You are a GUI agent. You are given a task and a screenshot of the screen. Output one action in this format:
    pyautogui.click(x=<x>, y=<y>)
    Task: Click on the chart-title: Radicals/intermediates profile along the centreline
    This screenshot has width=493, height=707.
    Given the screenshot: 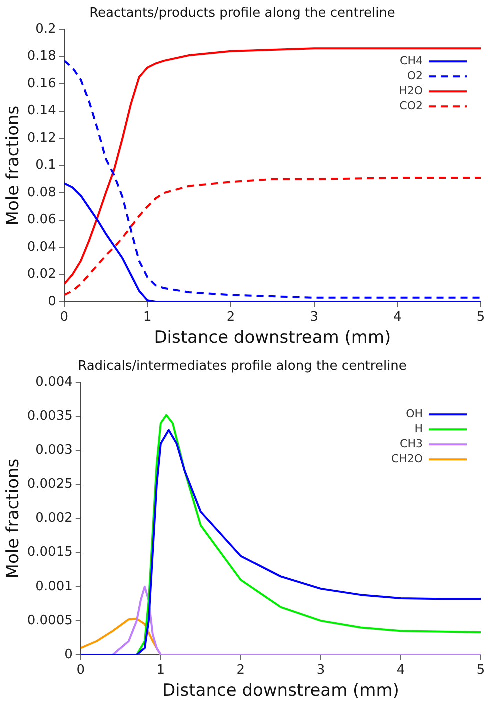 What is the action you would take?
    pyautogui.click(x=242, y=366)
    